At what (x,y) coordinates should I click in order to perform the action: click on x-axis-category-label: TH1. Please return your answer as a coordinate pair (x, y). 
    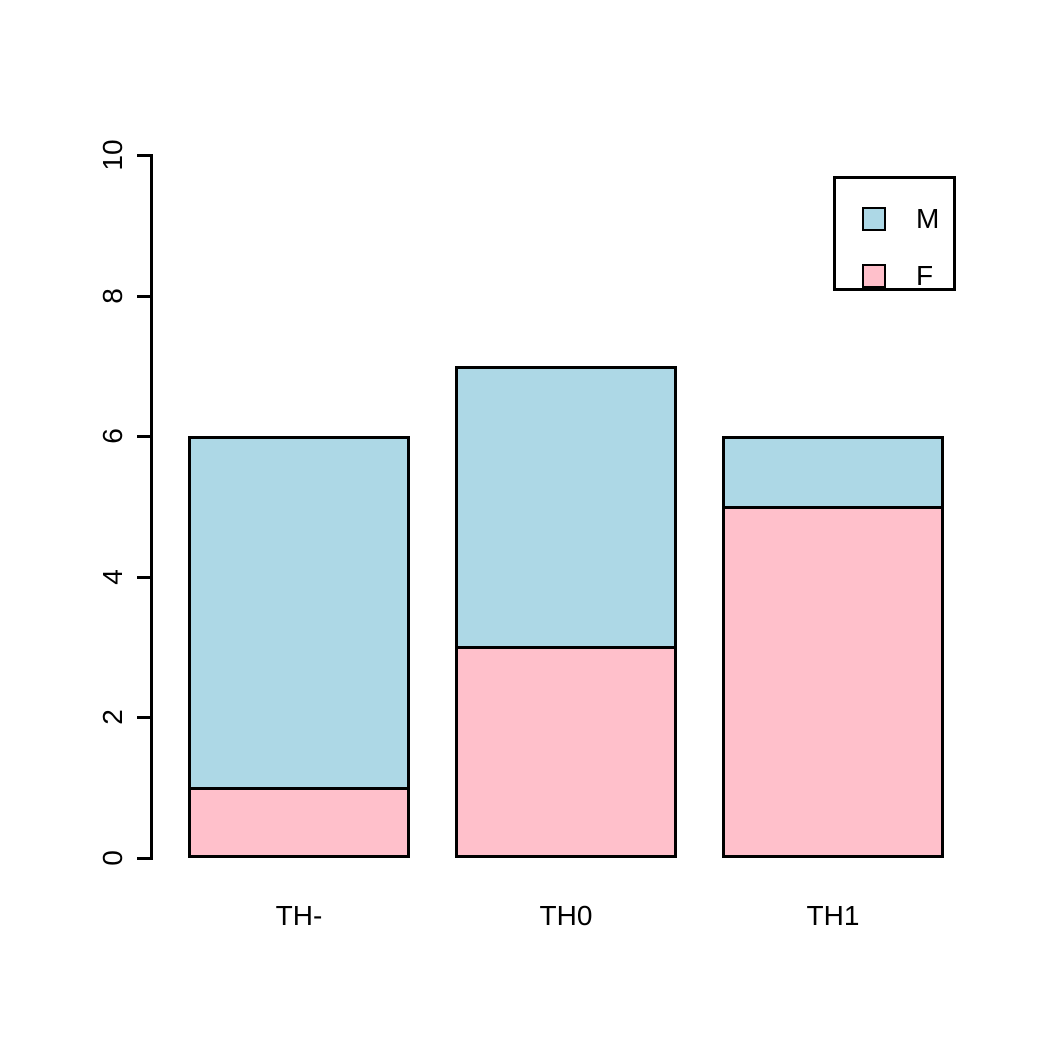
    Looking at the image, I should click on (833, 915).